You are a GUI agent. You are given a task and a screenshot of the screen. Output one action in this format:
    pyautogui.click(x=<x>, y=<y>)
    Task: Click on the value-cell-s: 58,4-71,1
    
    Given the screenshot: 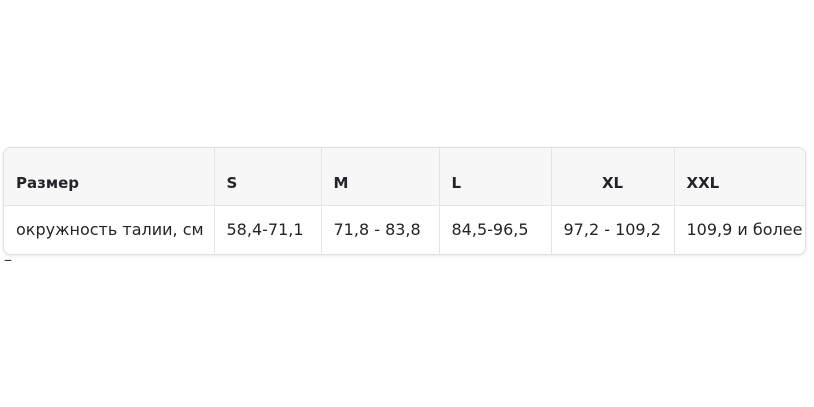 What is the action you would take?
    pyautogui.click(x=267, y=229)
    